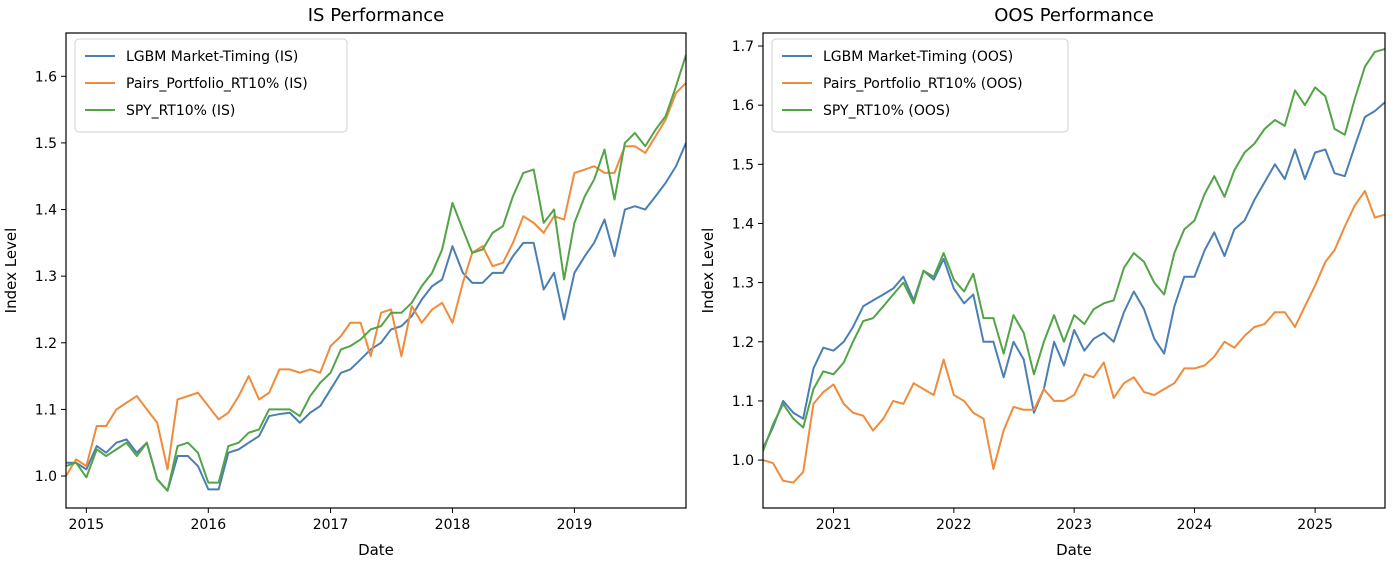  What do you see at coordinates (1195, 525) in the screenshot?
I see `x-tick-label: 2024` at bounding box center [1195, 525].